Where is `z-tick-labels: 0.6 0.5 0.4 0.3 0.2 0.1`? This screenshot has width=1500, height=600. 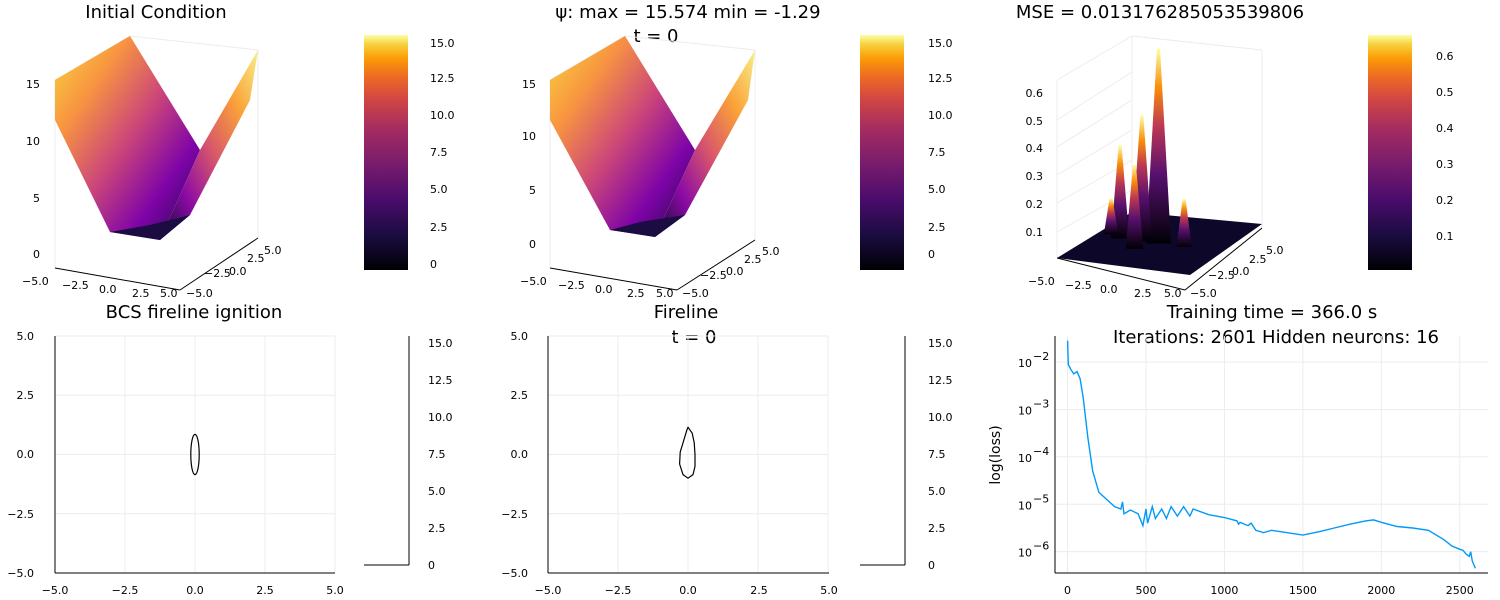
z-tick-labels: 0.6 0.5 0.4 0.3 0.2 0.1 is located at coordinates (1035, 163).